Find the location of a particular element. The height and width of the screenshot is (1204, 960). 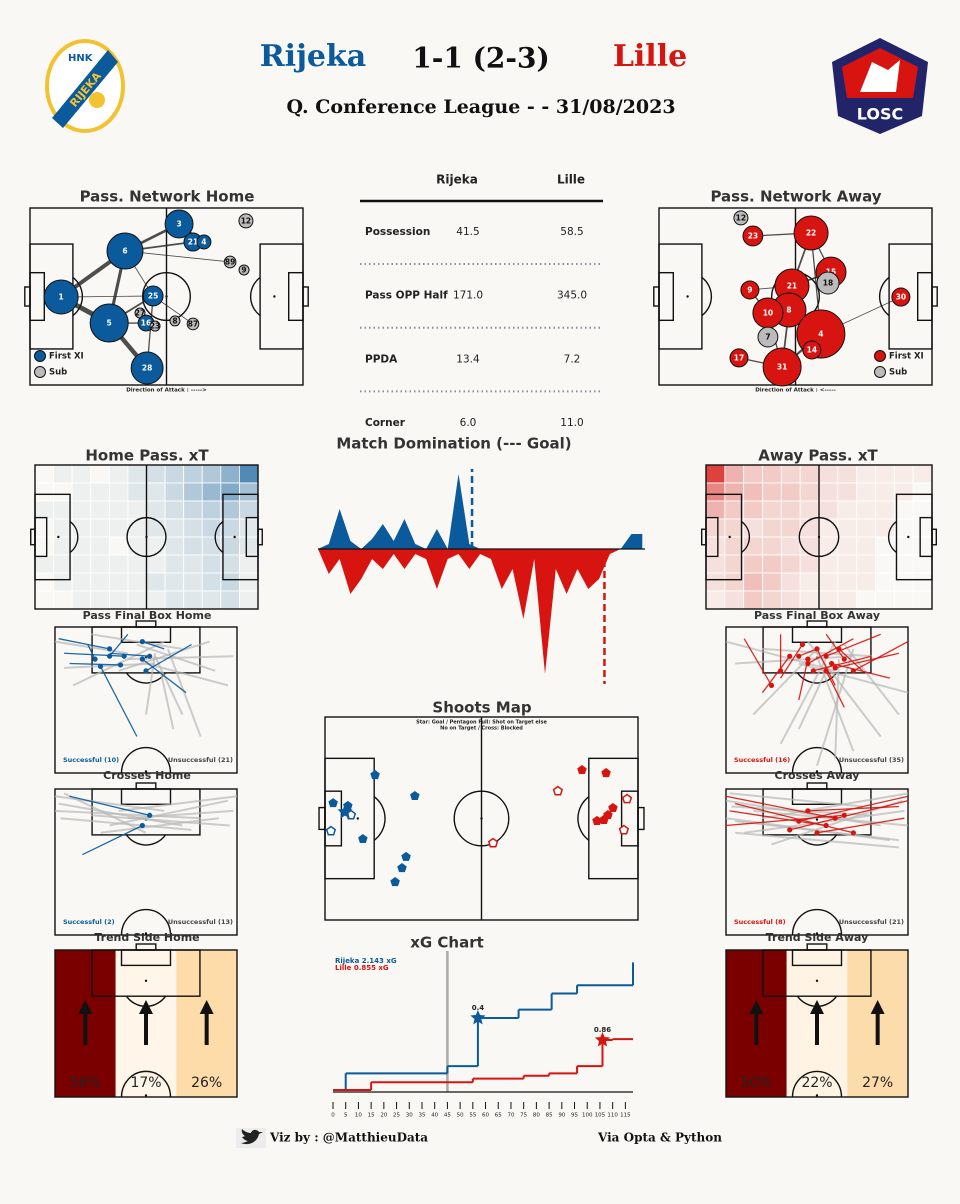

x-tick-label: 55 is located at coordinates (472, 1116).